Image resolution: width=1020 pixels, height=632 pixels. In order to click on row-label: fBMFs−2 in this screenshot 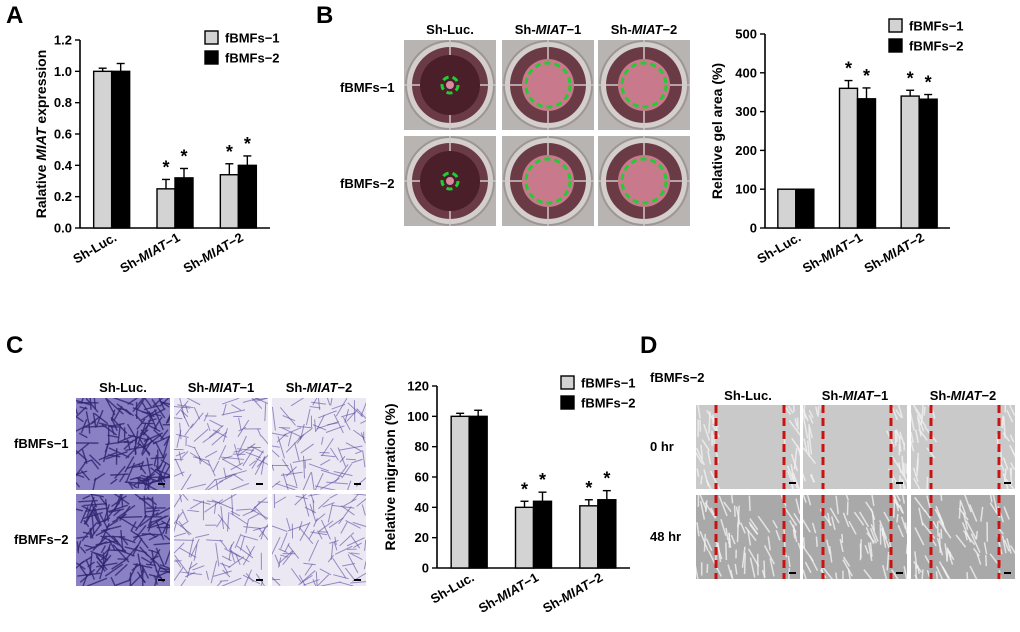, I will do `click(367, 183)`.